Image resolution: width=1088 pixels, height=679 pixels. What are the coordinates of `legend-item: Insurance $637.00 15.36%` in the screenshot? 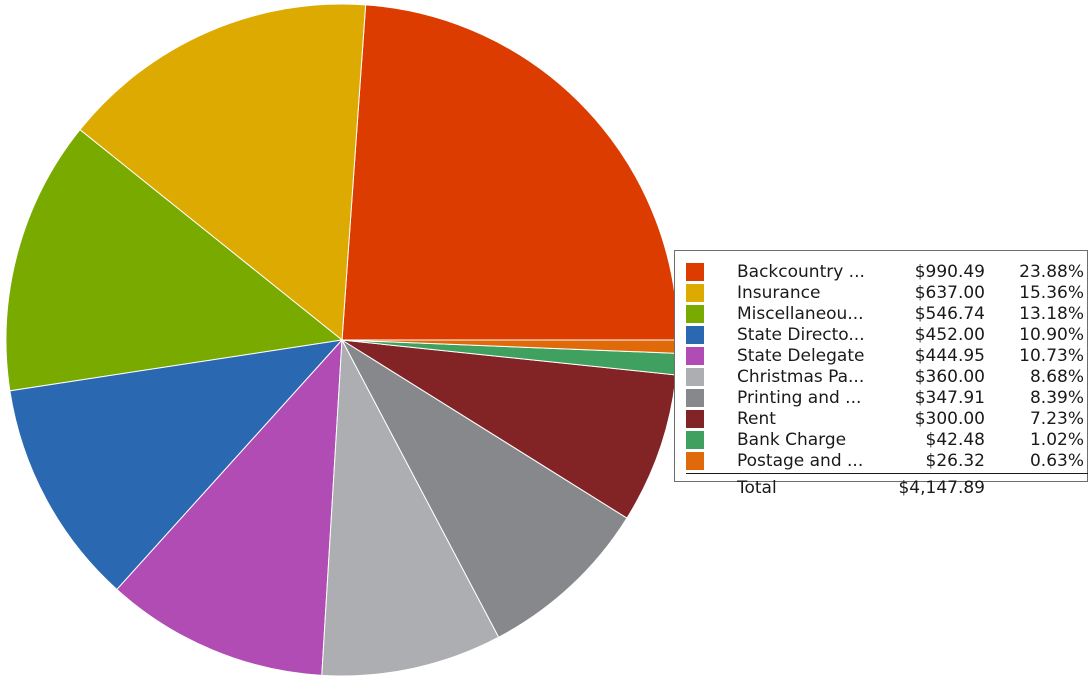 It's located at (881, 293).